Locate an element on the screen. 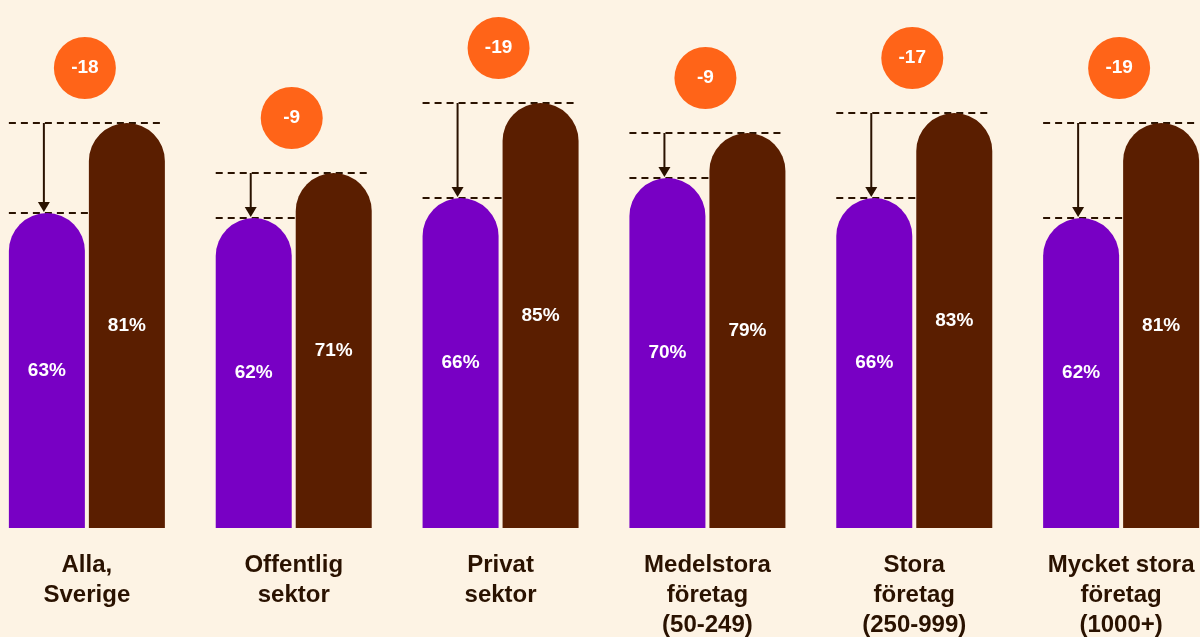 The width and height of the screenshot is (1200, 637). data-label: 85% is located at coordinates (540, 314).